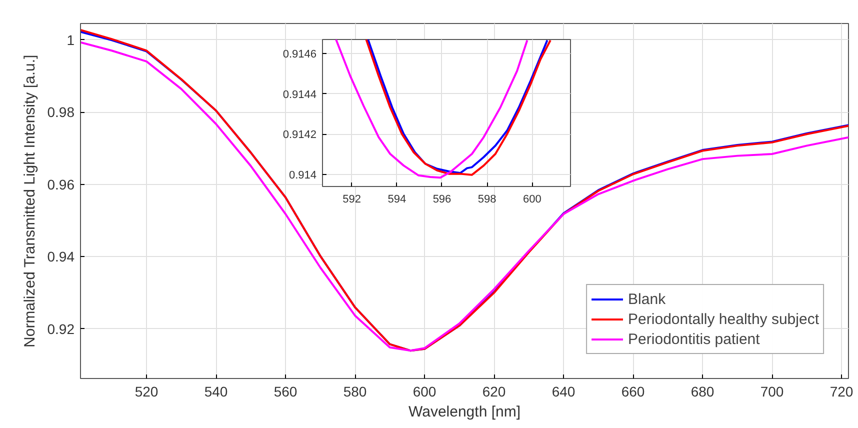  Describe the element at coordinates (431, 109) in the screenshot. I see `line-series` at that location.